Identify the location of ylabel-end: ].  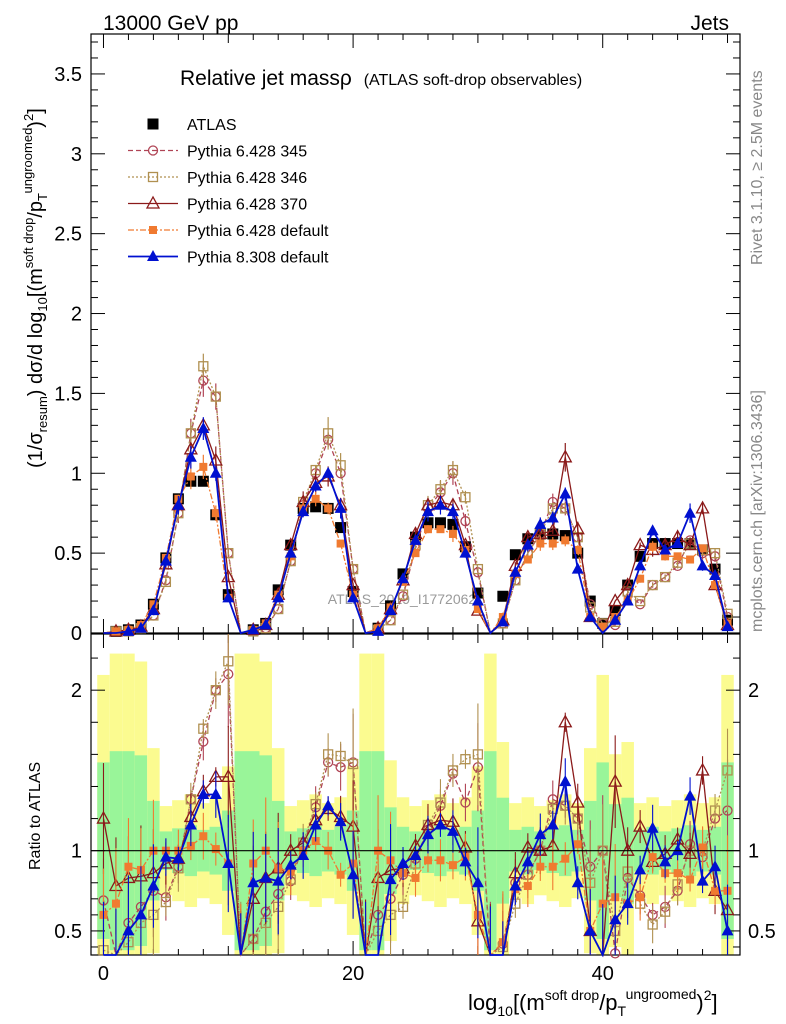
(36, 111).